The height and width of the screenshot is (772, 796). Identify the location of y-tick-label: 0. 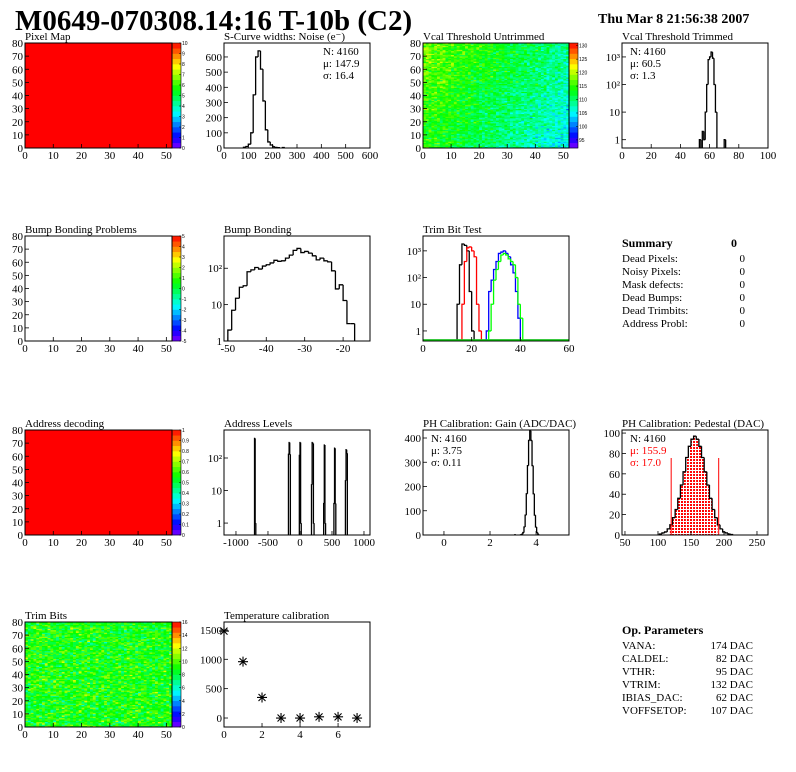
(419, 536).